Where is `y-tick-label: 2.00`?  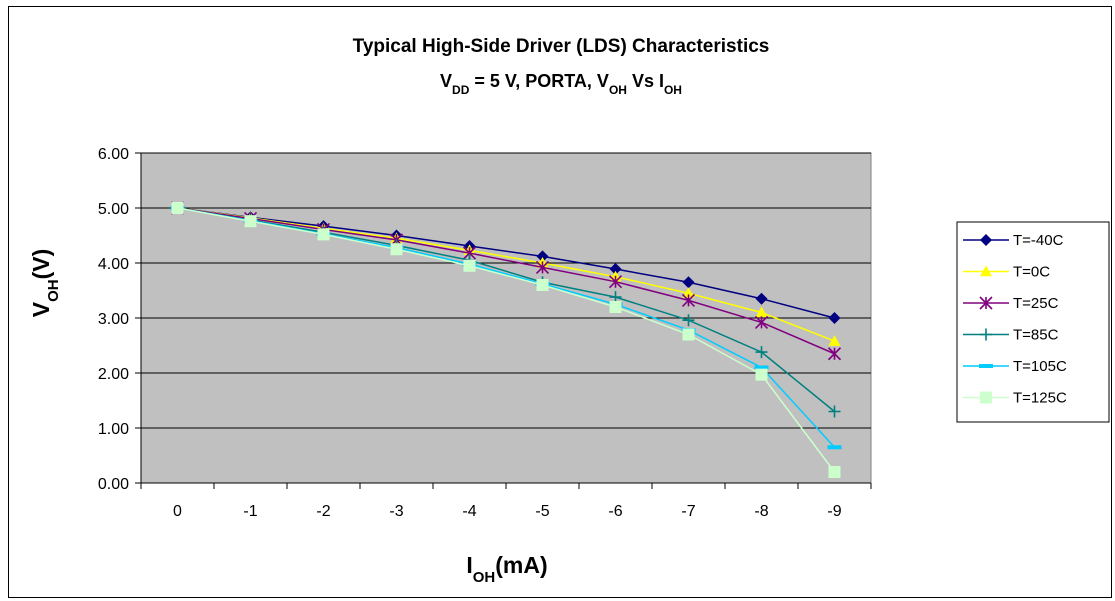
y-tick-label: 2.00 is located at coordinates (113, 374).